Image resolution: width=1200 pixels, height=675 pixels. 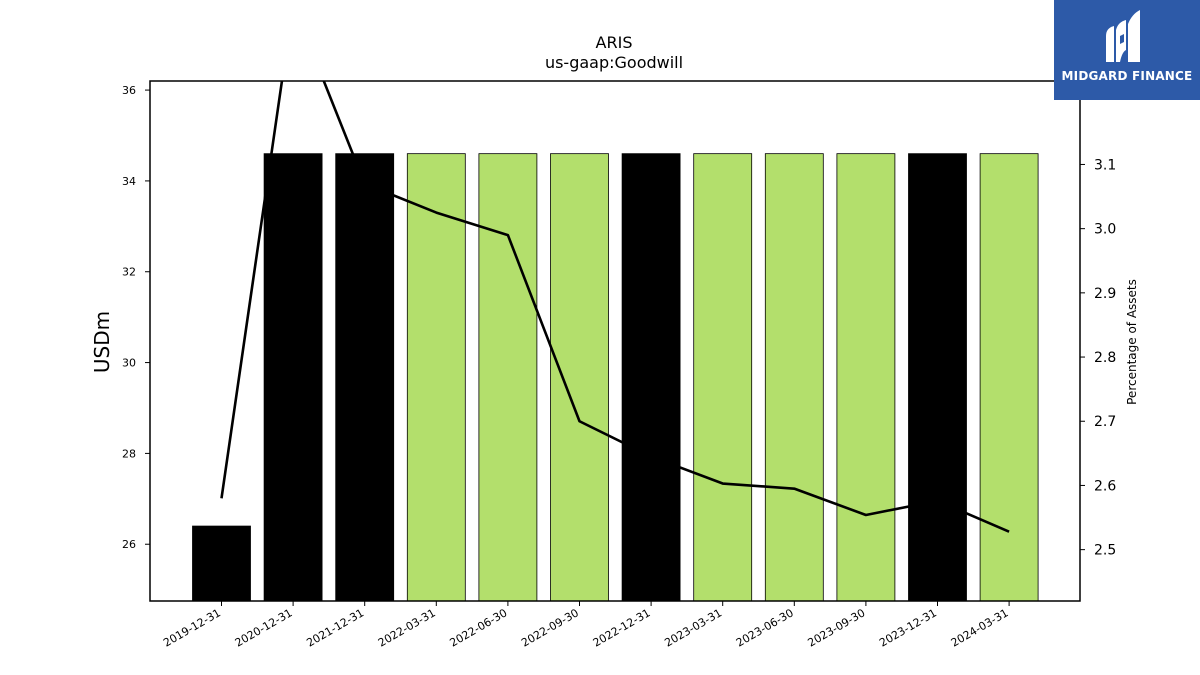 What do you see at coordinates (908, 627) in the screenshot?
I see `x-tick-label: 2023-12-31` at bounding box center [908, 627].